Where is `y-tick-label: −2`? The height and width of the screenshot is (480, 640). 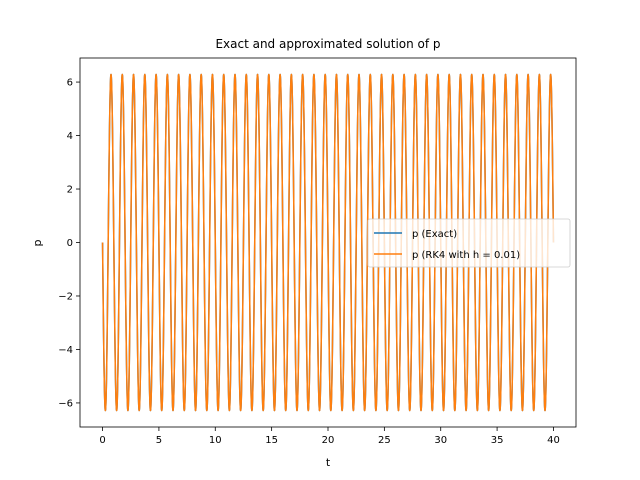 y-tick-label: −2 is located at coordinates (65, 296).